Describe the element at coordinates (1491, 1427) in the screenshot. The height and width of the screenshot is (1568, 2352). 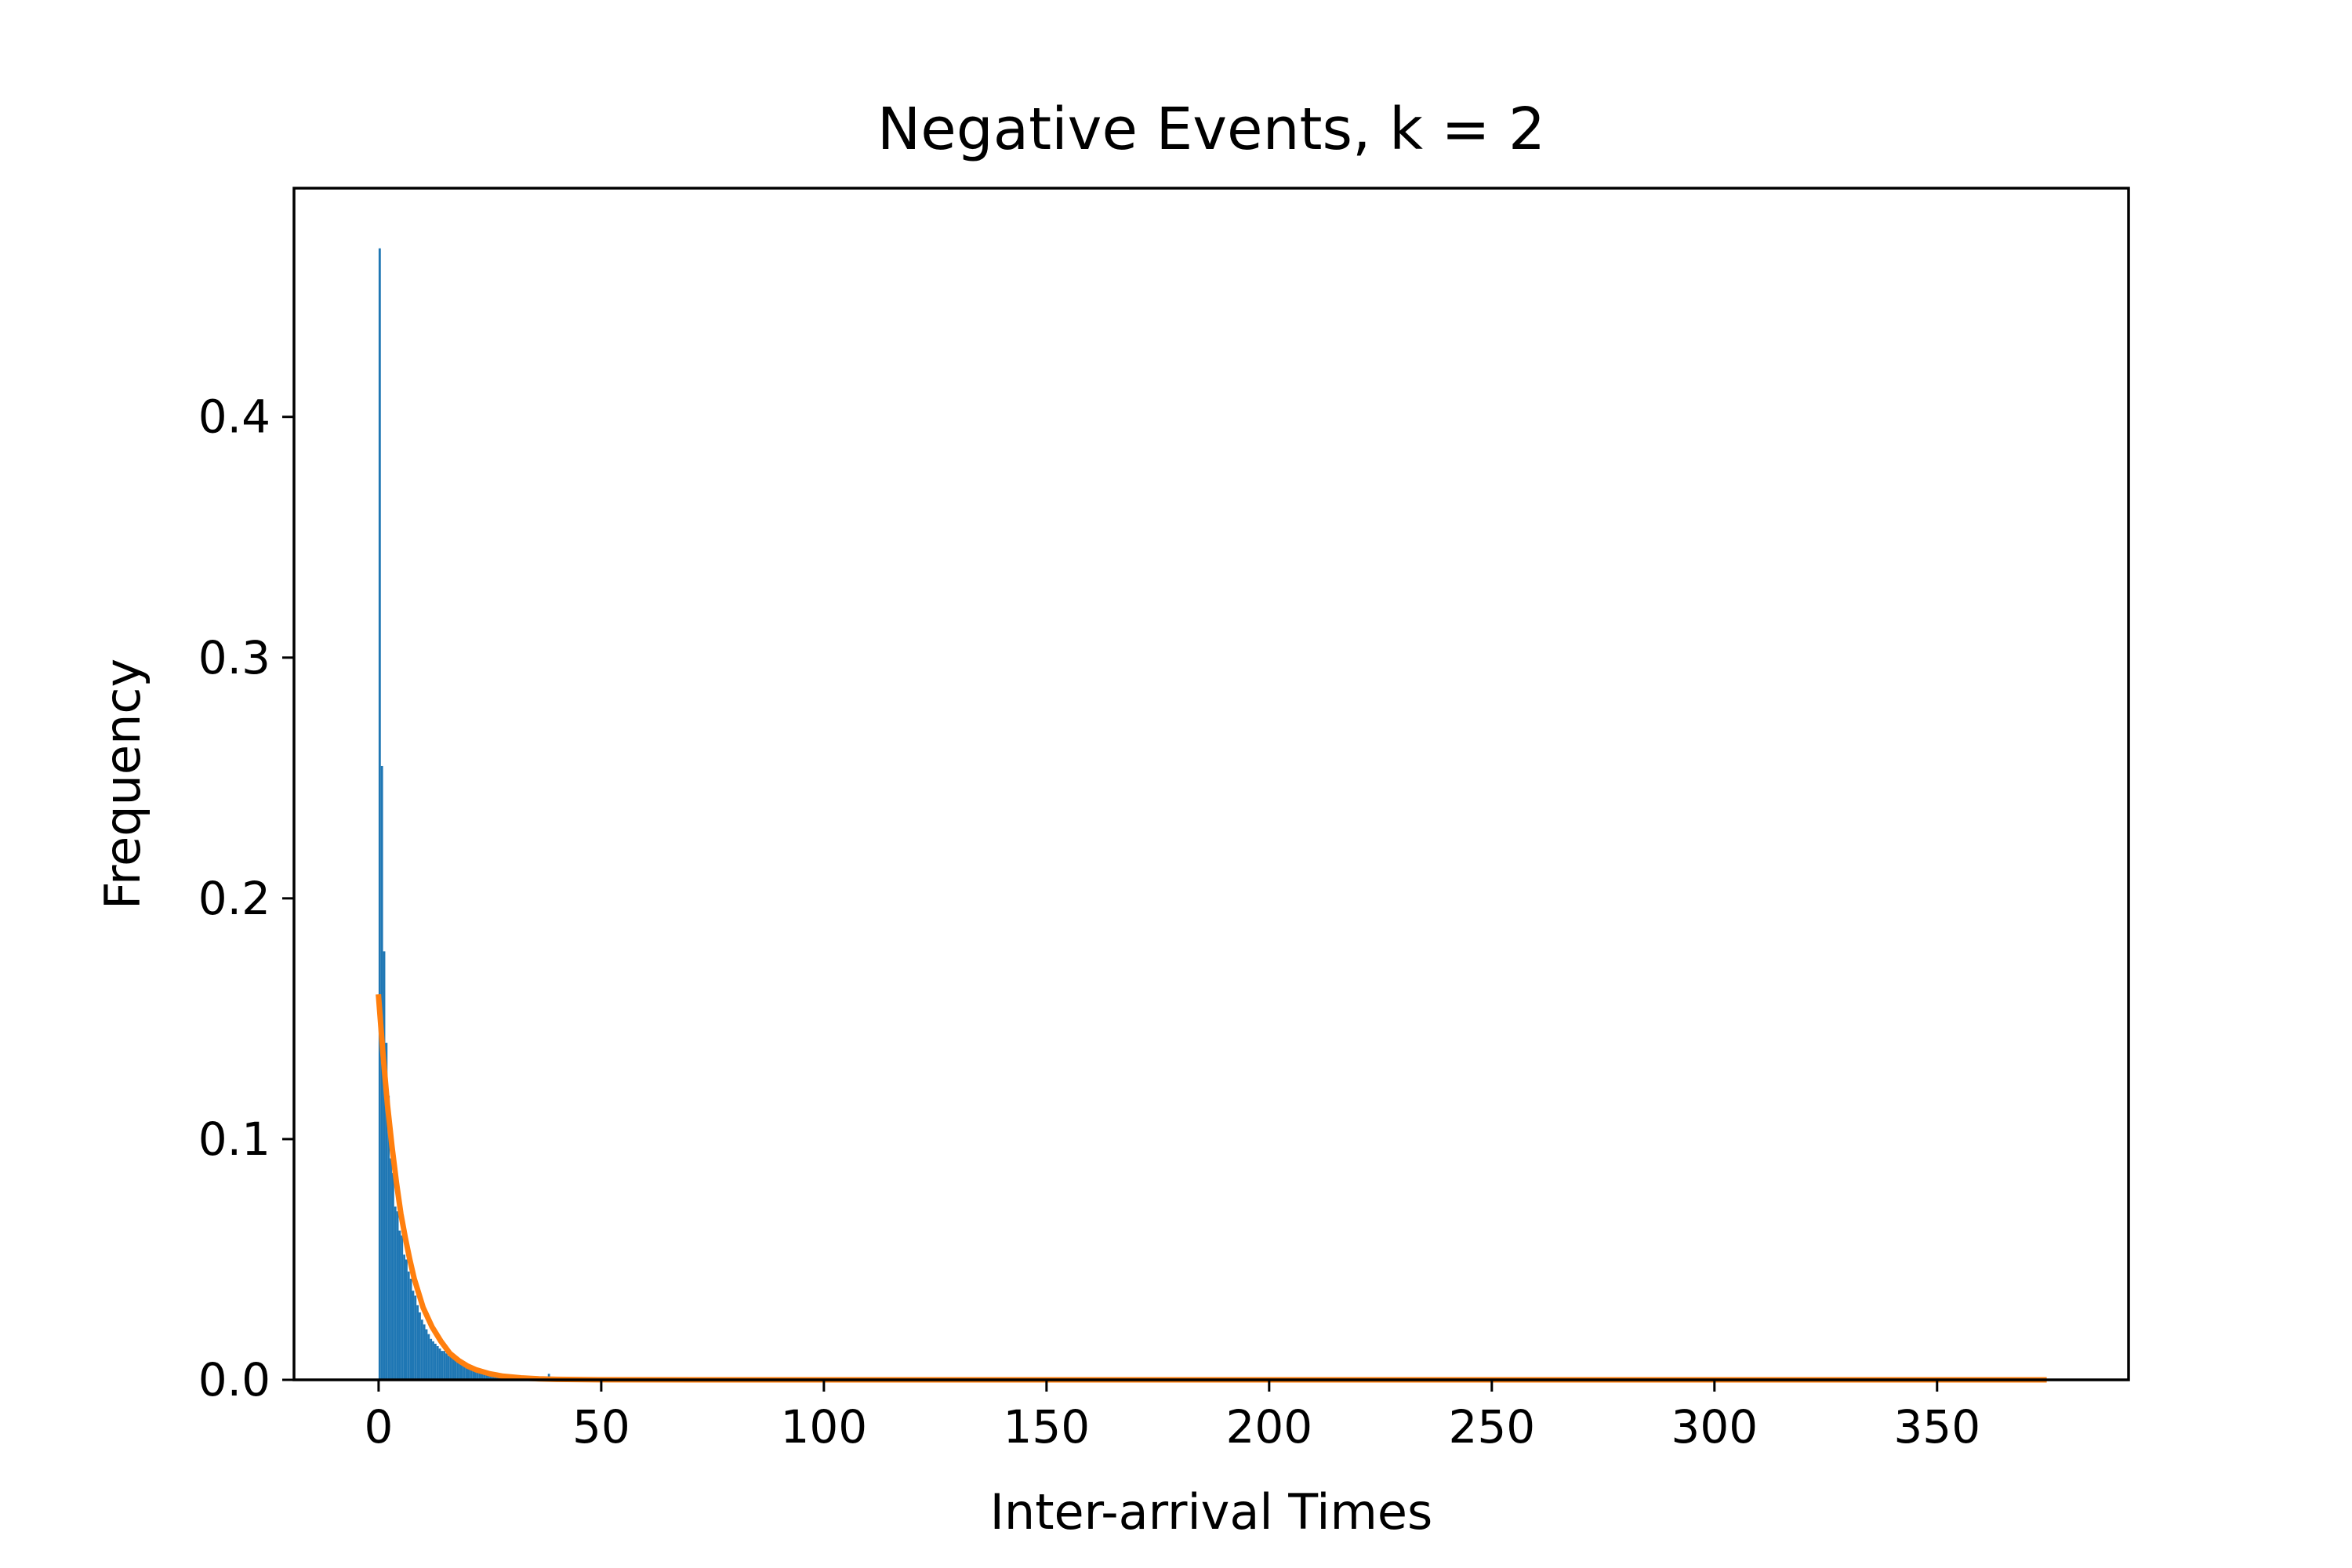
I see `x-tick-label: 250` at that location.